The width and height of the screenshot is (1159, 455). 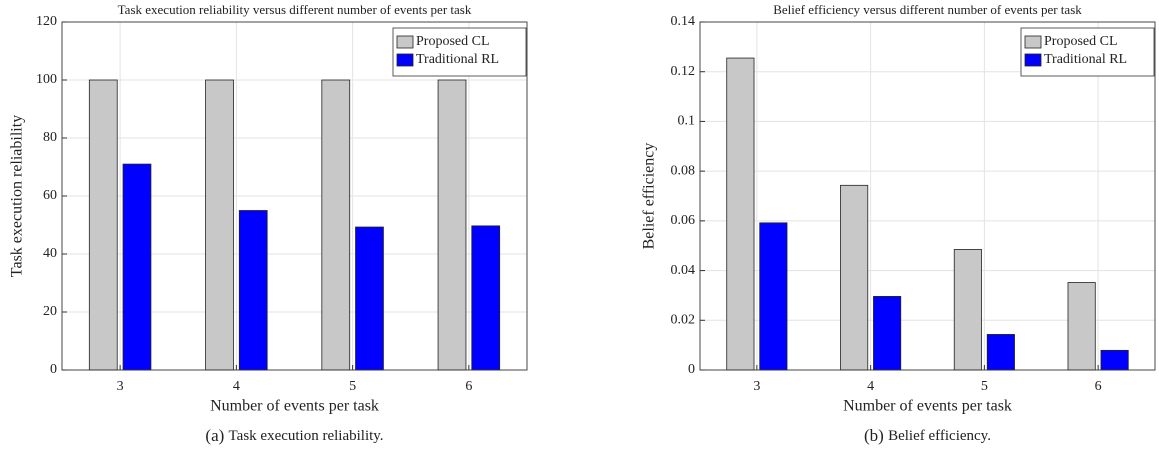 I want to click on y-tick-label: 0.12, so click(x=683, y=71).